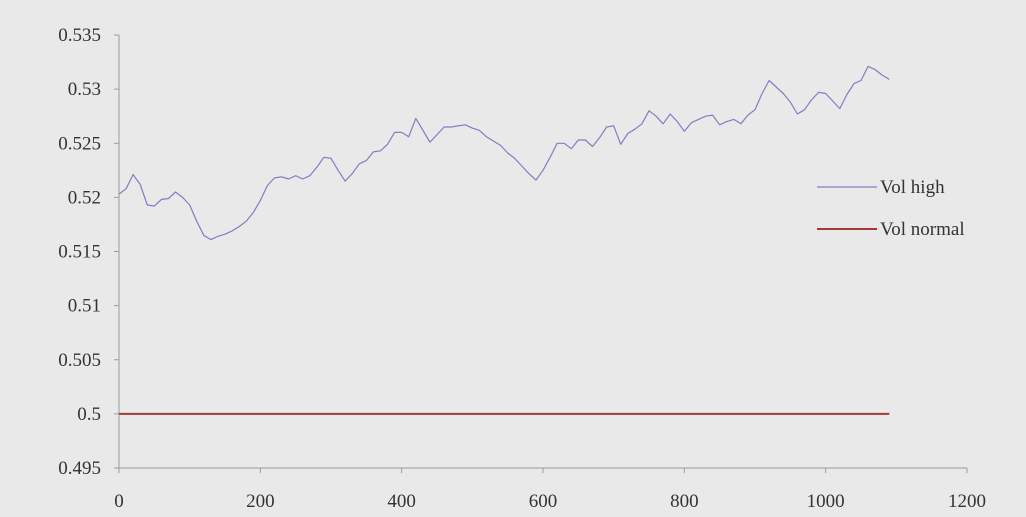 Image resolution: width=1026 pixels, height=517 pixels. What do you see at coordinates (922, 229) in the screenshot?
I see `legend-label-vol-normal: Vol normal` at bounding box center [922, 229].